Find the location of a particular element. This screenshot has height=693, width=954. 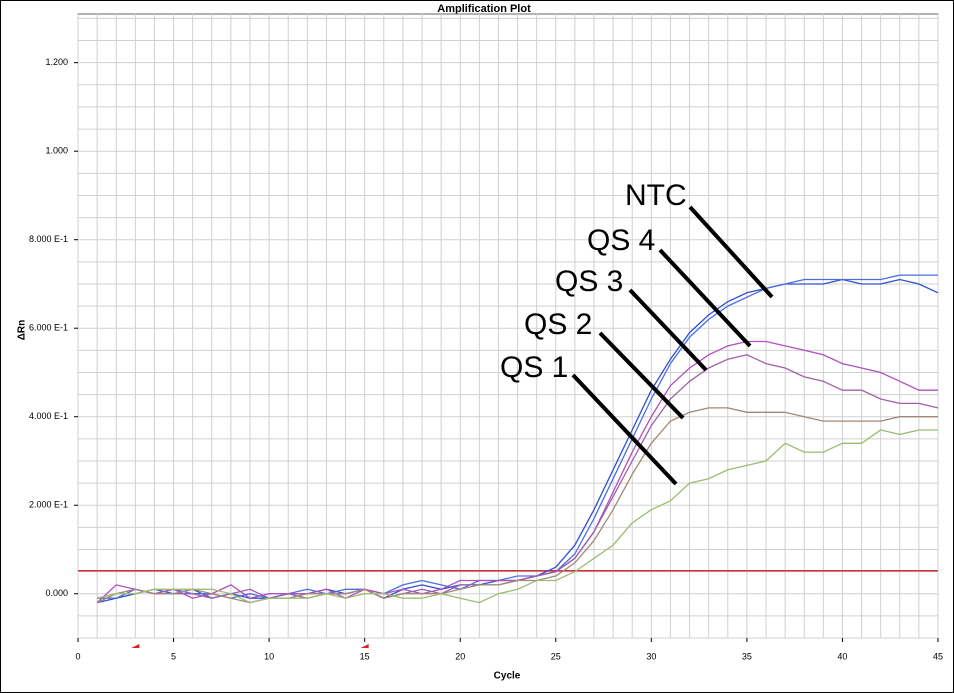

x-tick-label: 25 is located at coordinates (556, 656).